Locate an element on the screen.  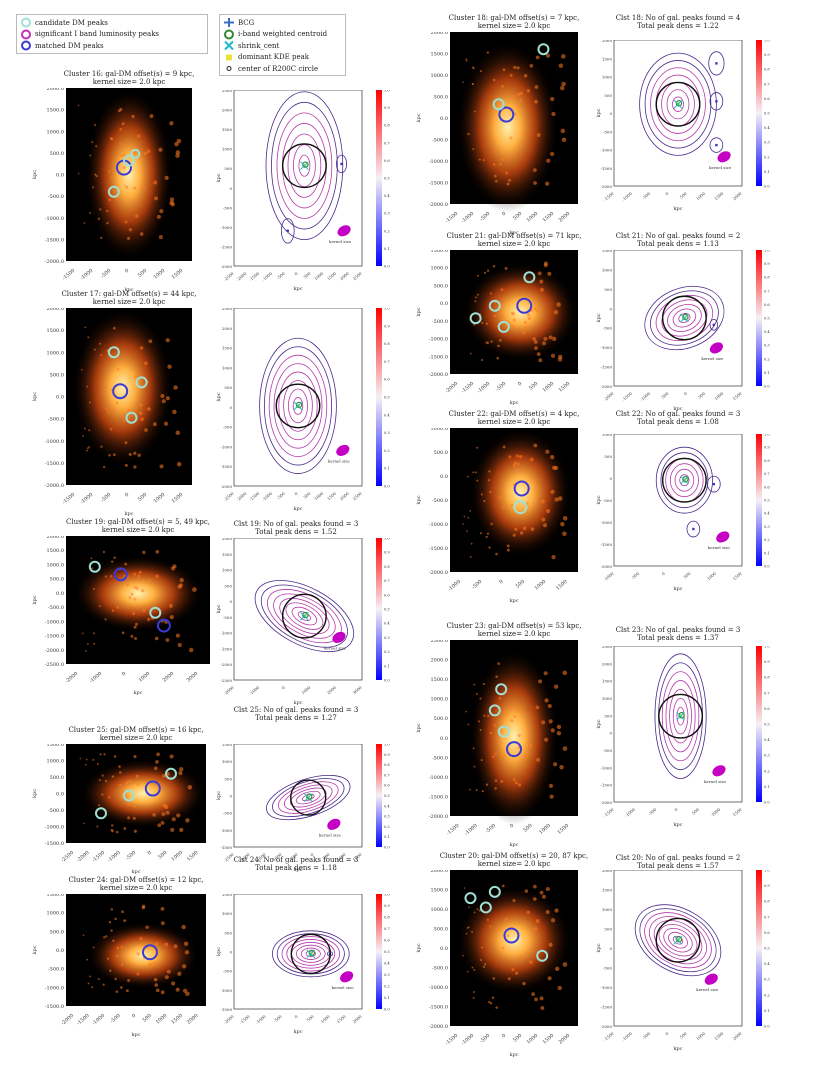
legend-label: dominant KDE peak is located at coordinates (274, 57).